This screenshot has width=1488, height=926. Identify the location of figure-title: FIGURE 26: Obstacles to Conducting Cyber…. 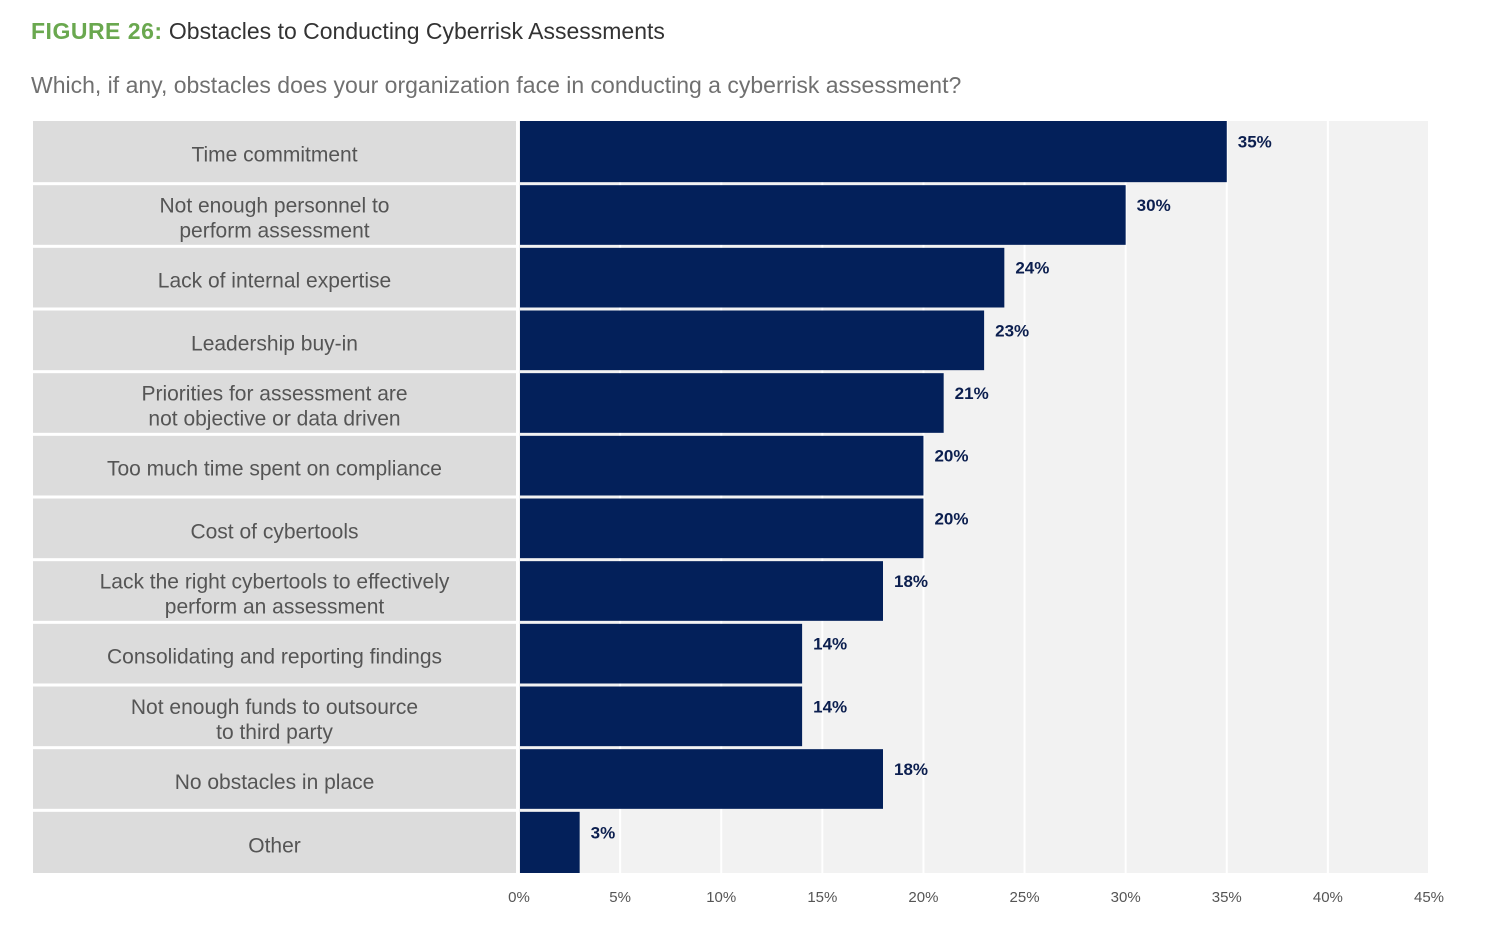
(348, 31).